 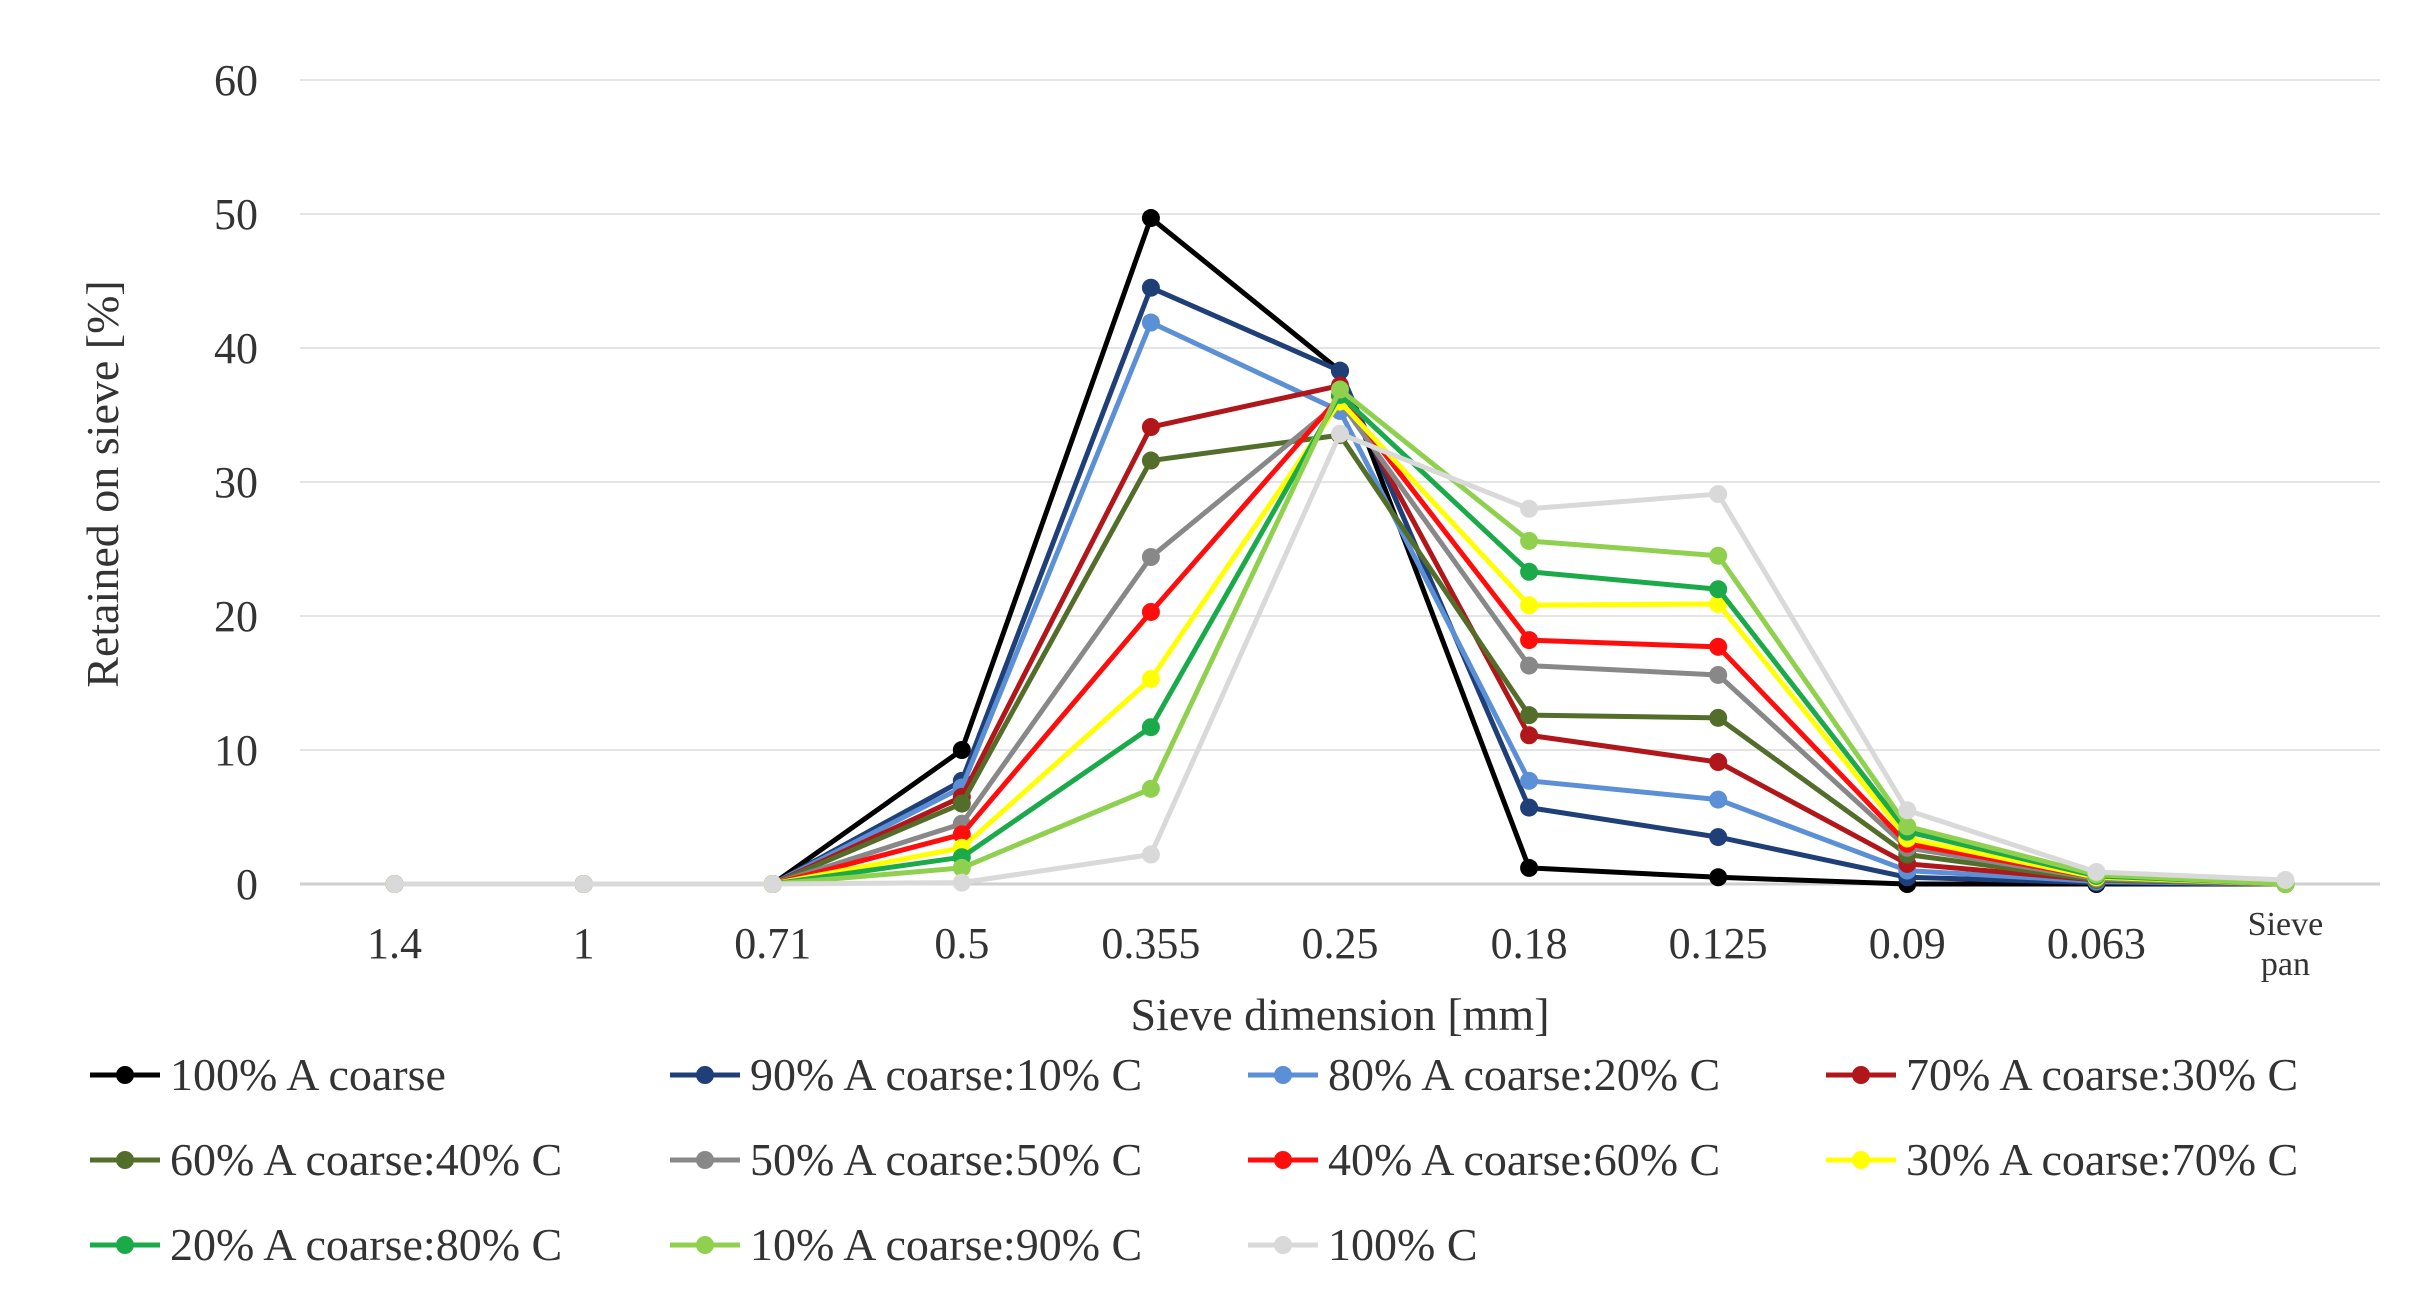 What do you see at coordinates (247, 884) in the screenshot?
I see `y-tick-label: 0` at bounding box center [247, 884].